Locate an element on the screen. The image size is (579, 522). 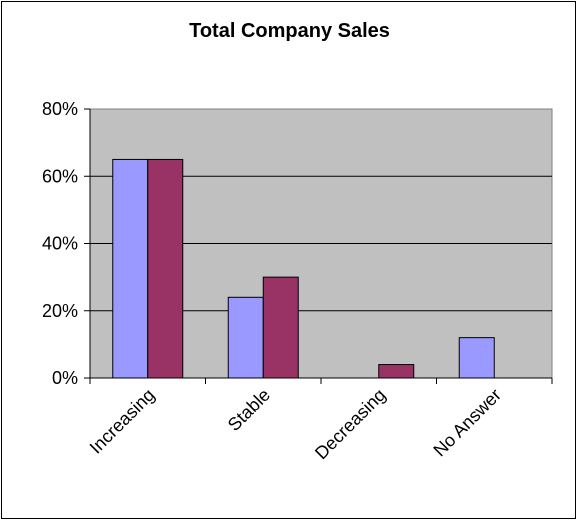
x-tick-labels: Increasing Stable Decreasing No Answer is located at coordinates (295, 424).